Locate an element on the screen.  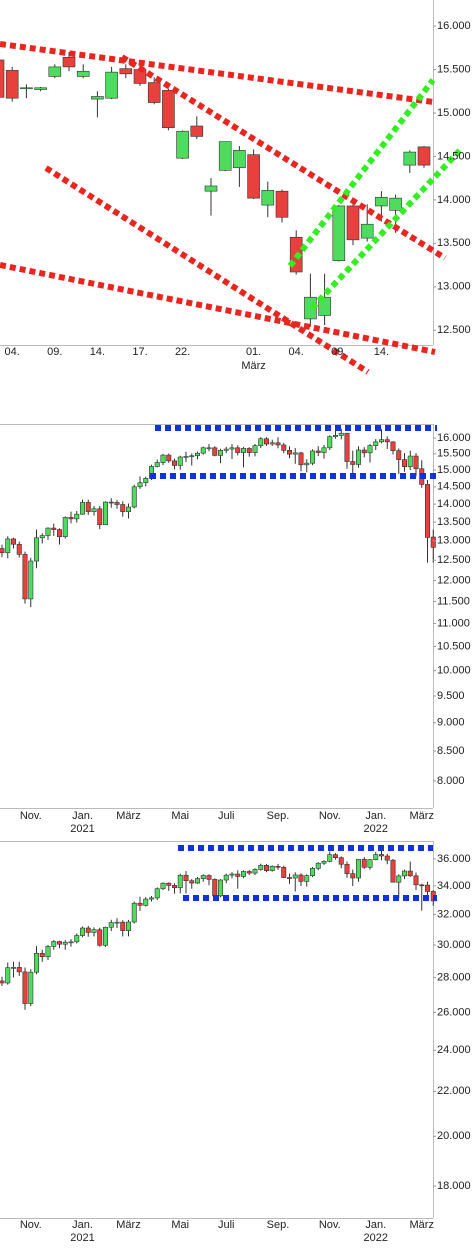
y-tick-label: 16.000 is located at coordinates (454, 26).